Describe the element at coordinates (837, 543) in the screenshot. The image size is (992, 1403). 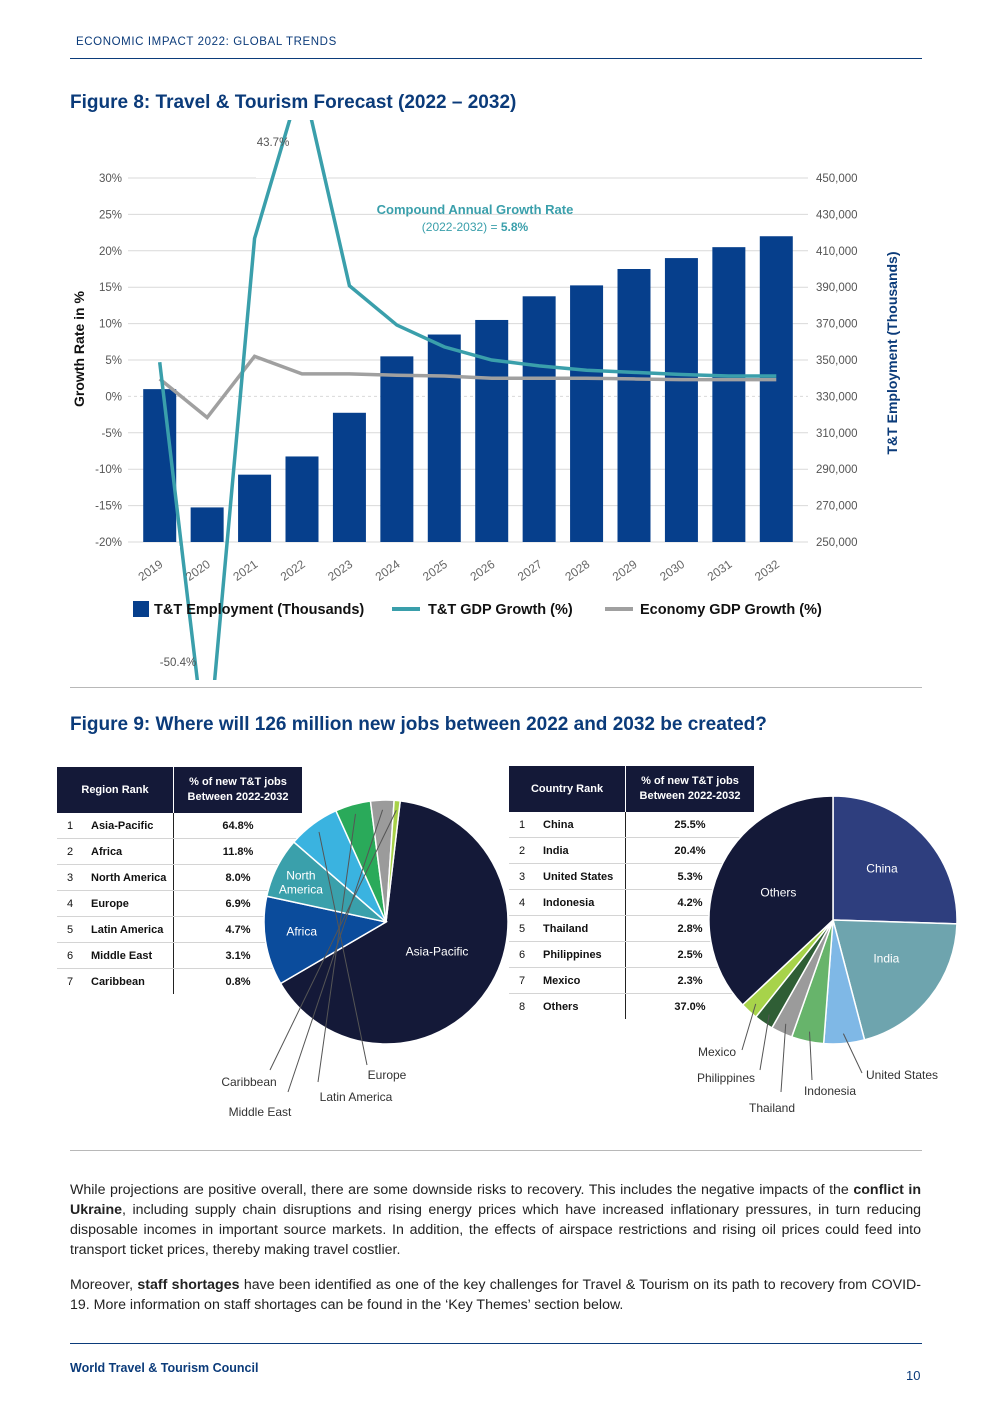
I see `y-right-tick-label: 250,000` at that location.